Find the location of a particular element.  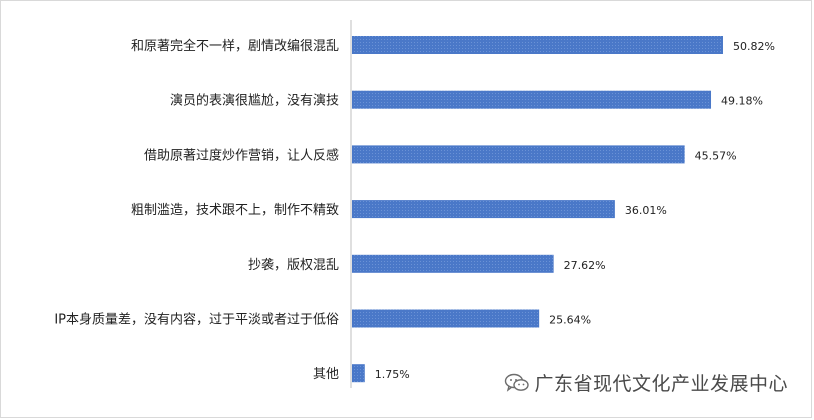

value-label: 36.01% is located at coordinates (646, 210).